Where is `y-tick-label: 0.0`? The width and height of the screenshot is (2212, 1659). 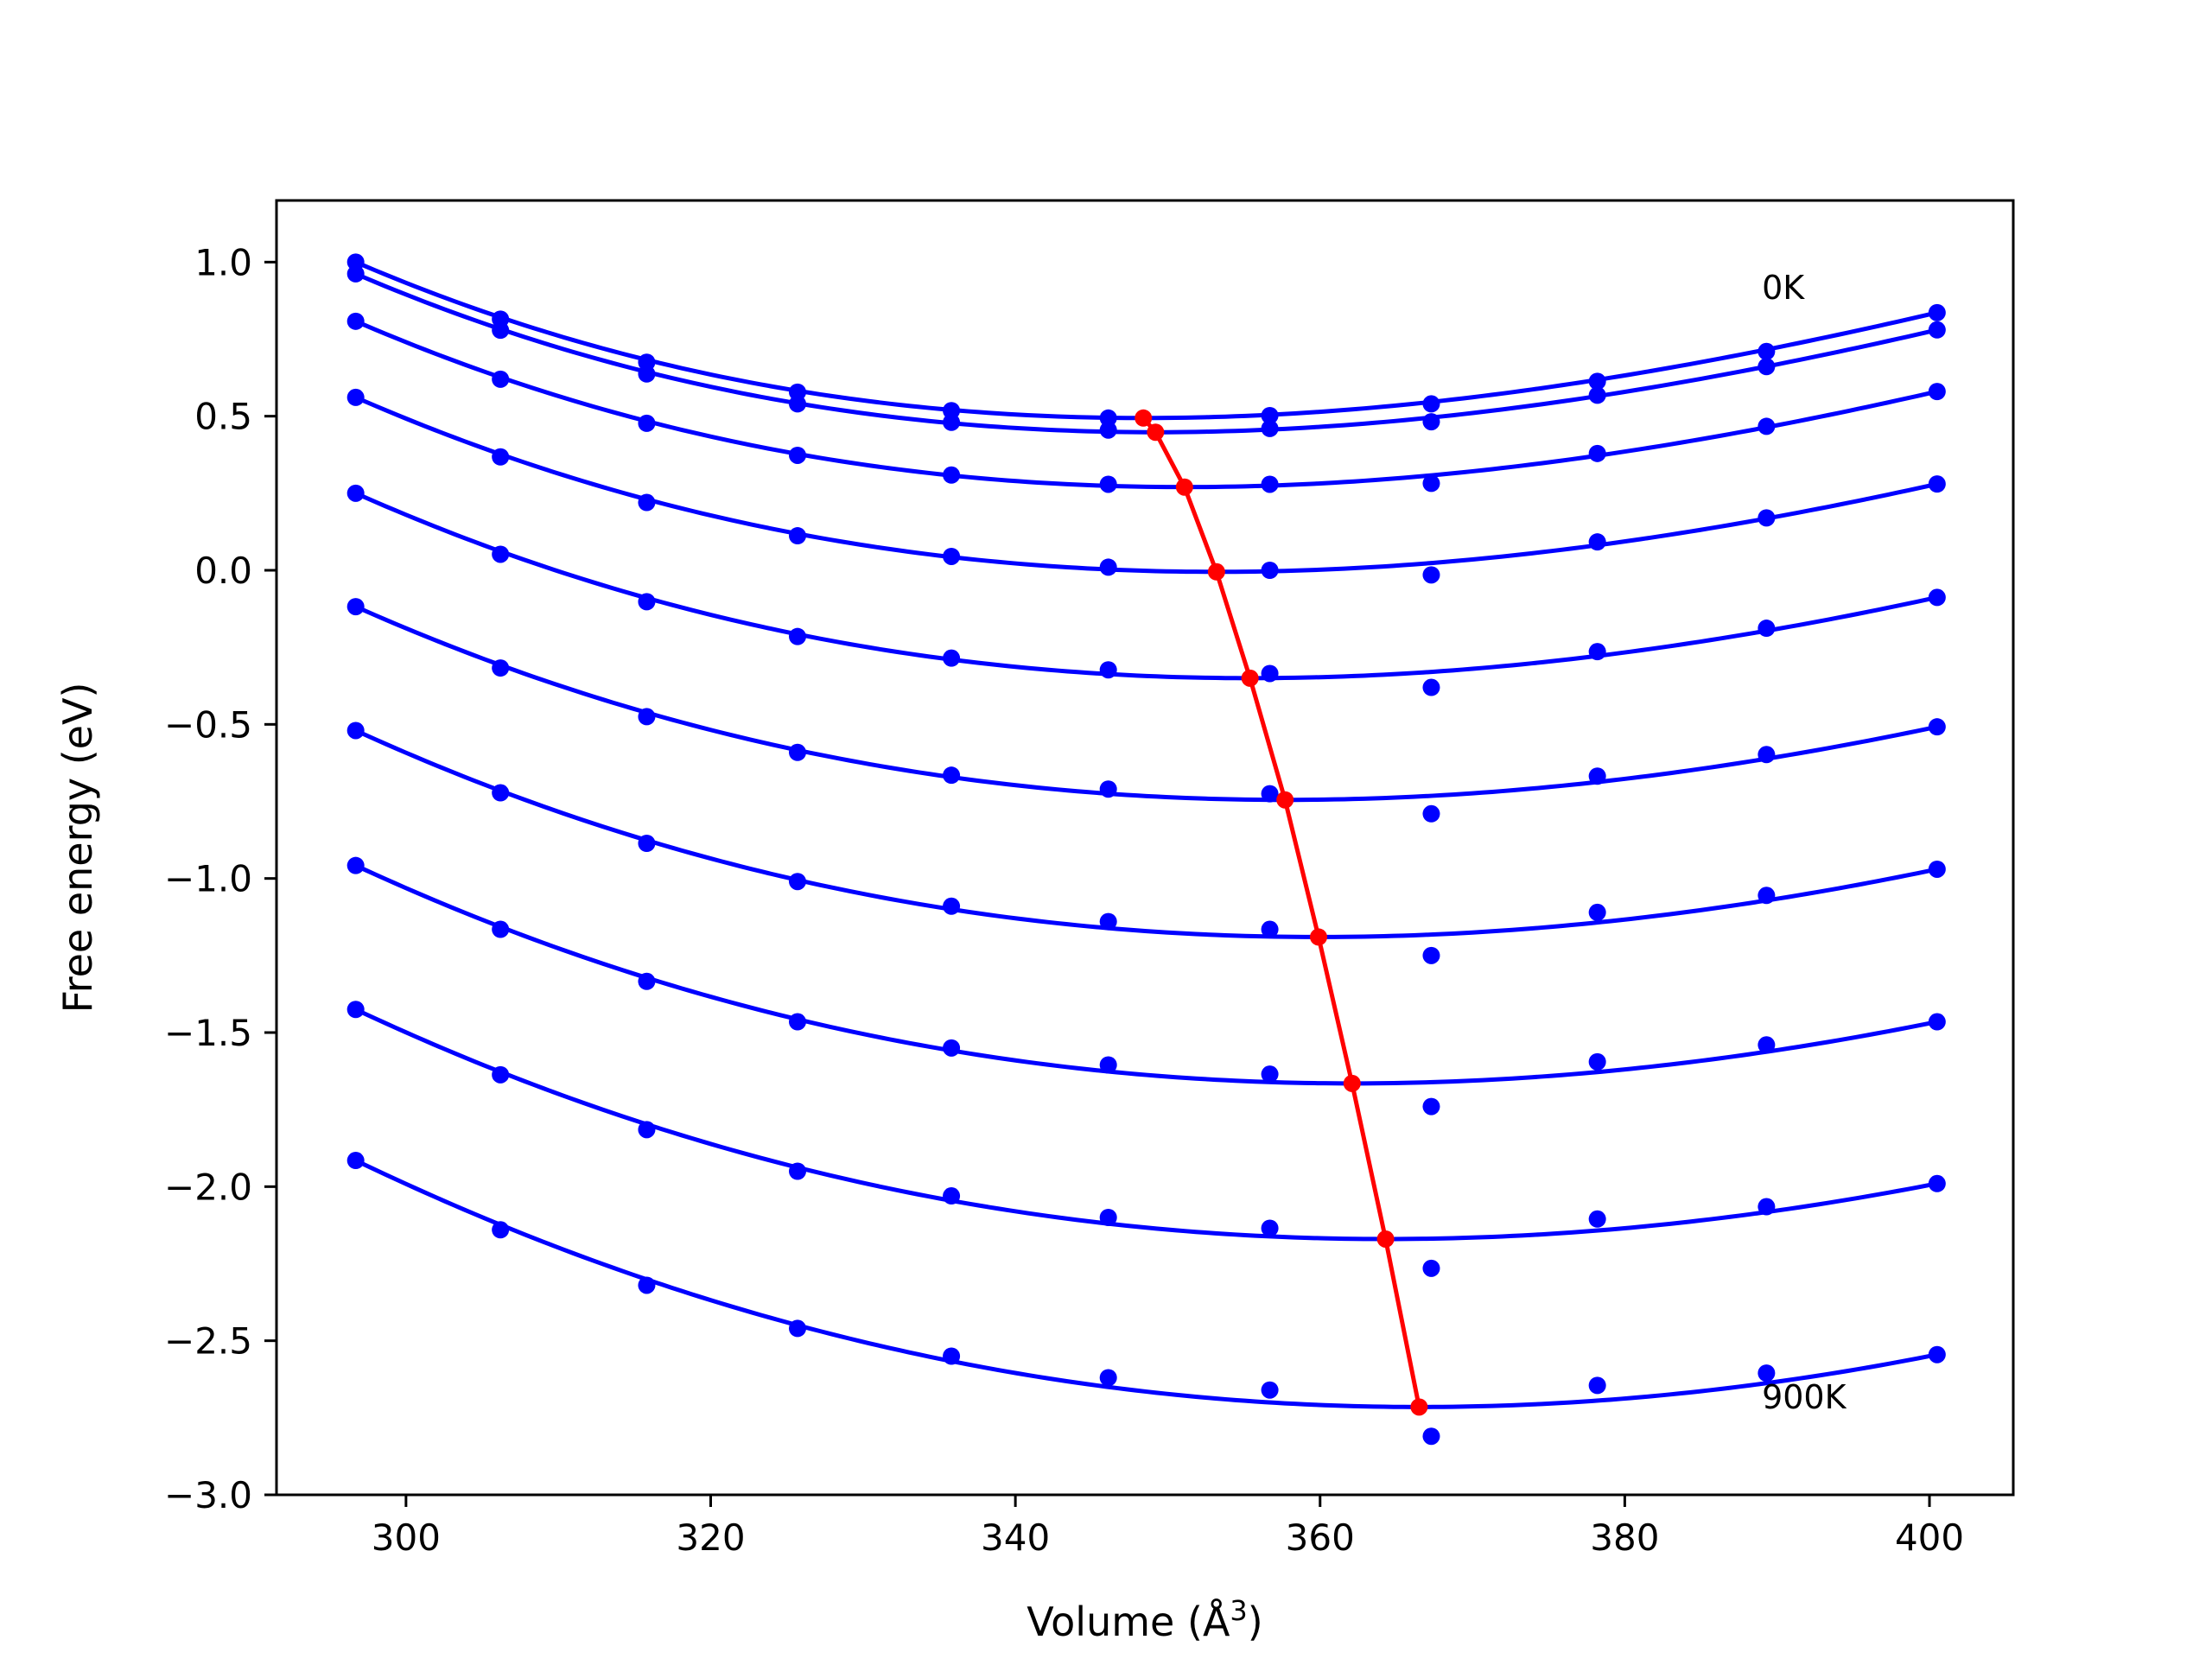 y-tick-label: 0.0 is located at coordinates (223, 571).